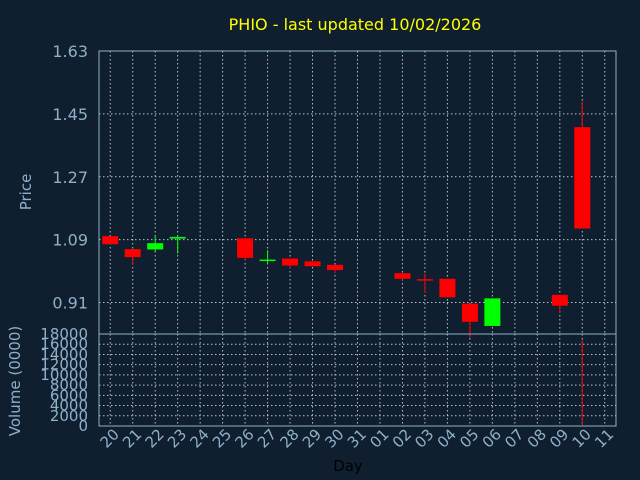  I want to click on y-axis-label: Price, so click(26, 192).